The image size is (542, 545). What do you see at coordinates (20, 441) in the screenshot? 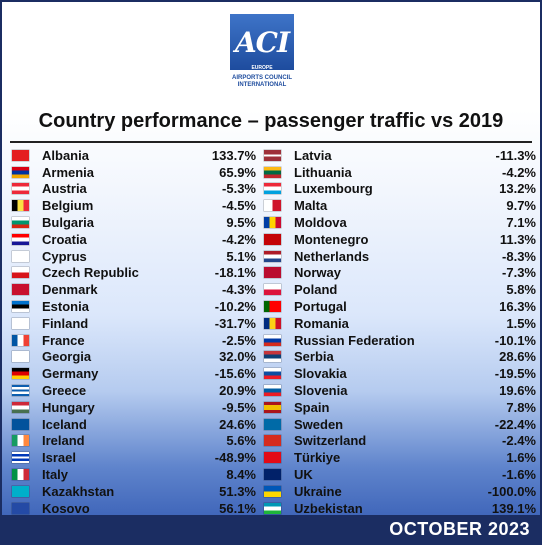
I see `ireland-flag-icon` at bounding box center [20, 441].